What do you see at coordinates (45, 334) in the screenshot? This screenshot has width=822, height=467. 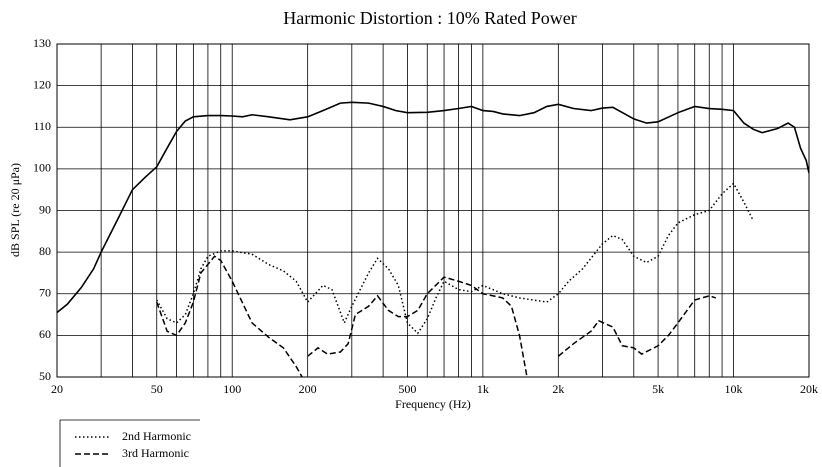 I see `y-tick-label: 60` at bounding box center [45, 334].